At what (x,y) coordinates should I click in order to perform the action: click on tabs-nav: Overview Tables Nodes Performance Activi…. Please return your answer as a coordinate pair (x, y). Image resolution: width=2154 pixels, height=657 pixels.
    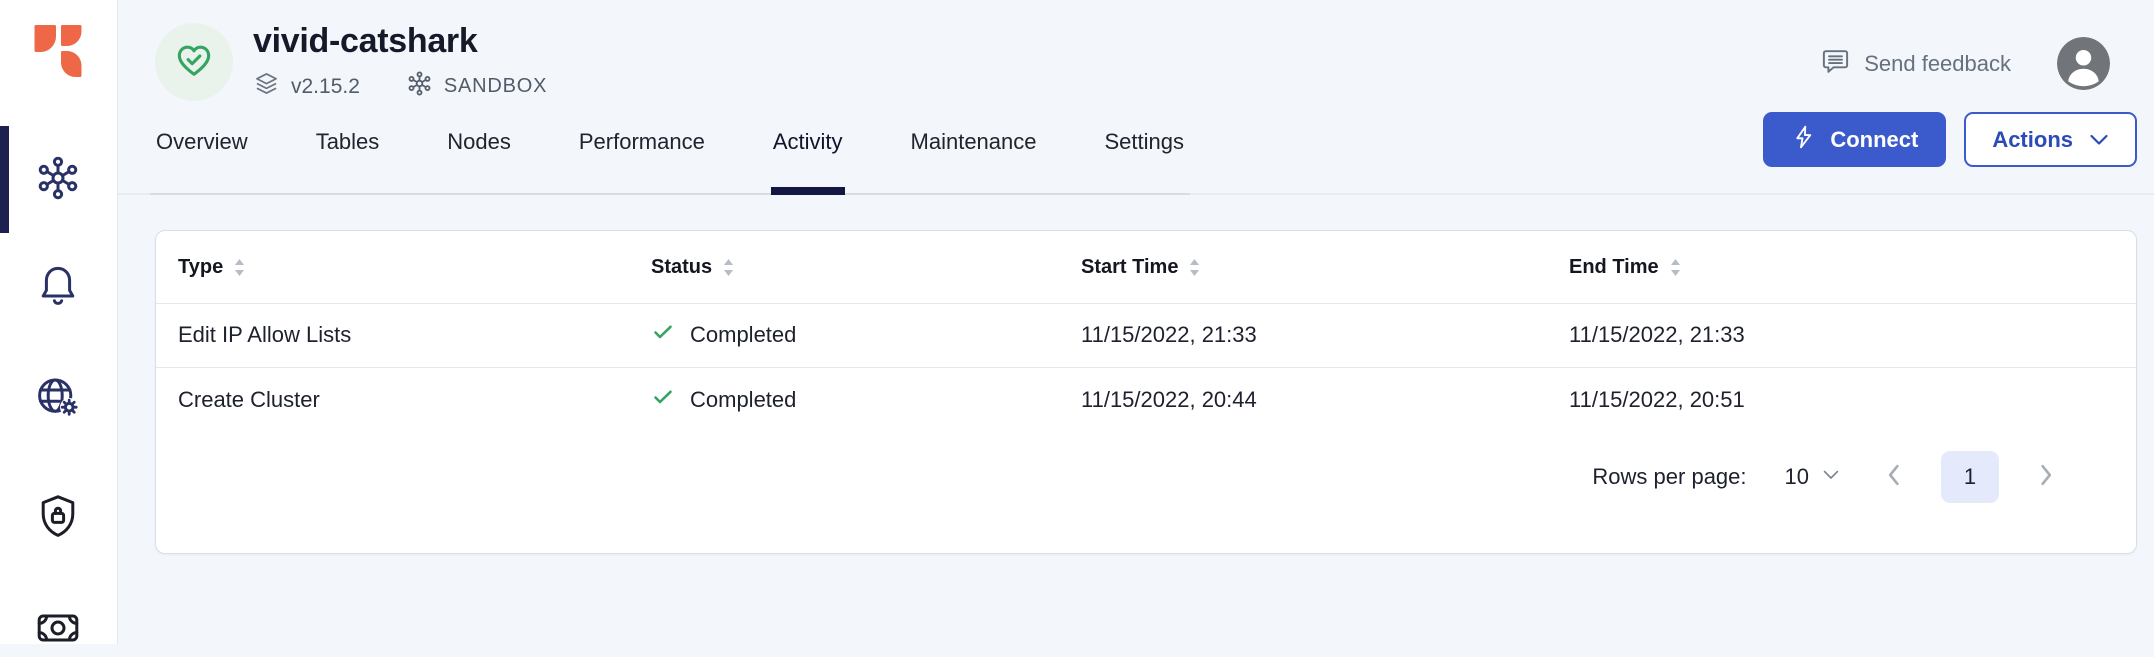
    Looking at the image, I should click on (670, 153).